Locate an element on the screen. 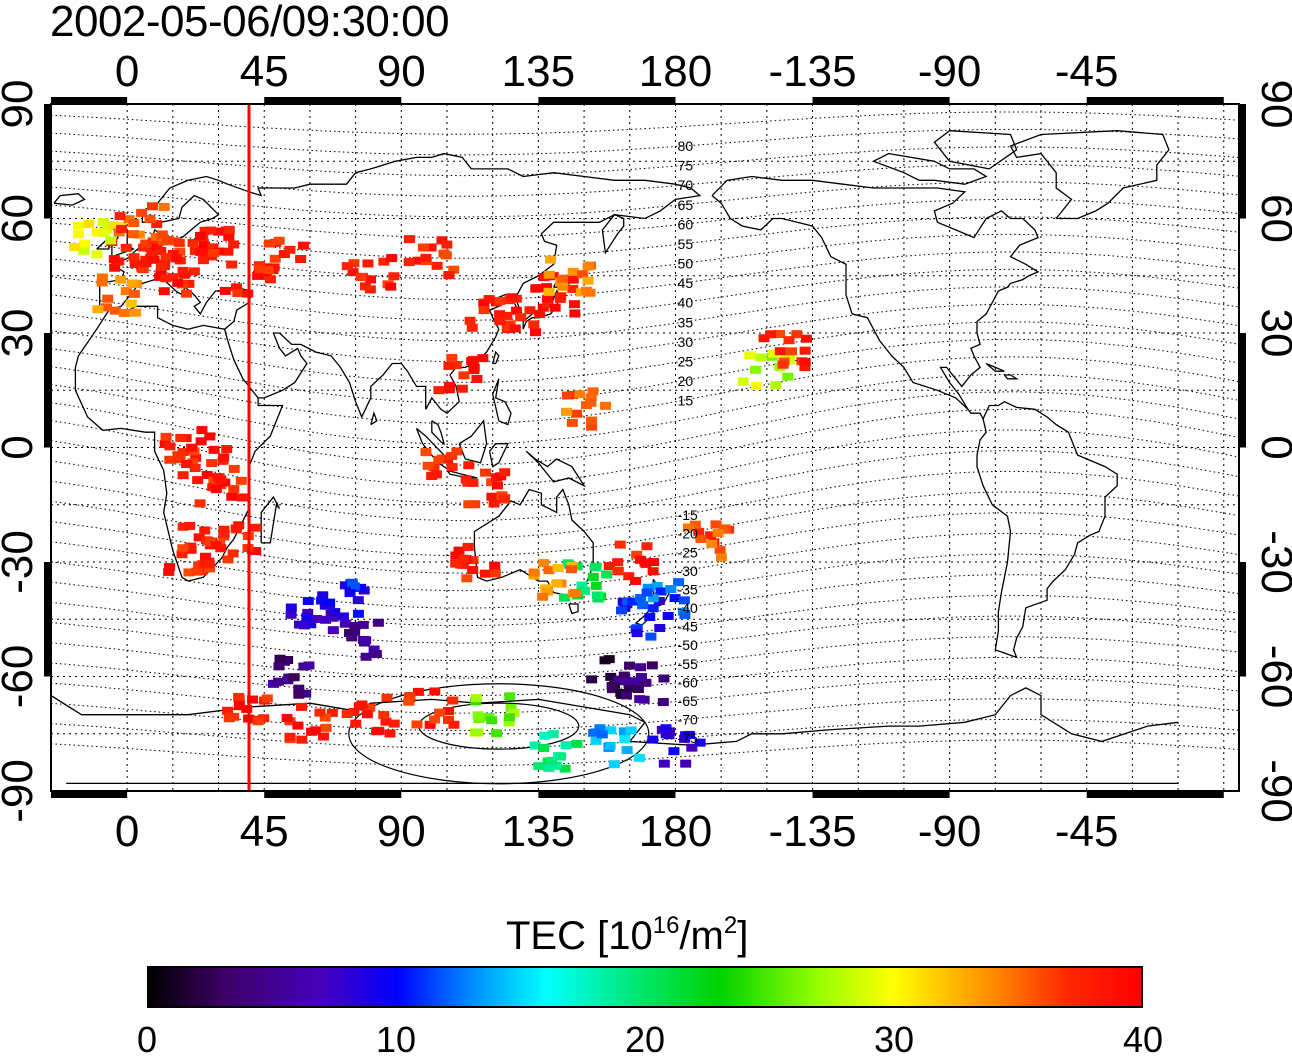 Image resolution: width=1292 pixels, height=1060 pixels. left-lat-tick-label: 90 is located at coordinates (21, 104).